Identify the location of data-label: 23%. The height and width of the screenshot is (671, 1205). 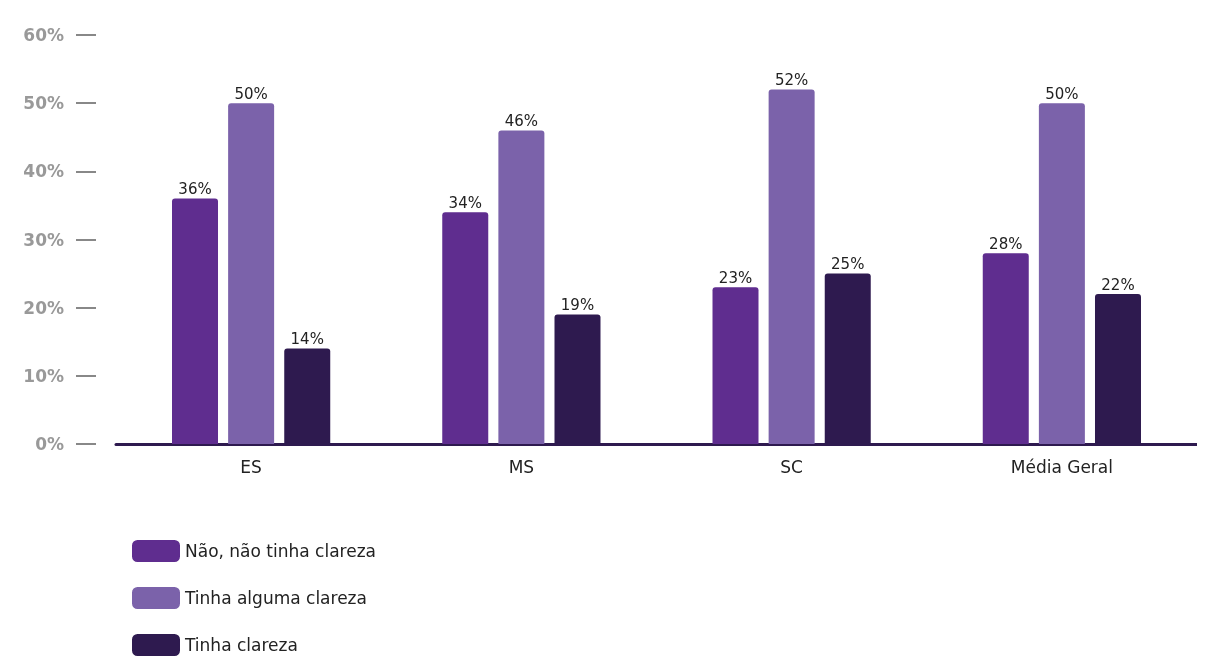
(735, 277).